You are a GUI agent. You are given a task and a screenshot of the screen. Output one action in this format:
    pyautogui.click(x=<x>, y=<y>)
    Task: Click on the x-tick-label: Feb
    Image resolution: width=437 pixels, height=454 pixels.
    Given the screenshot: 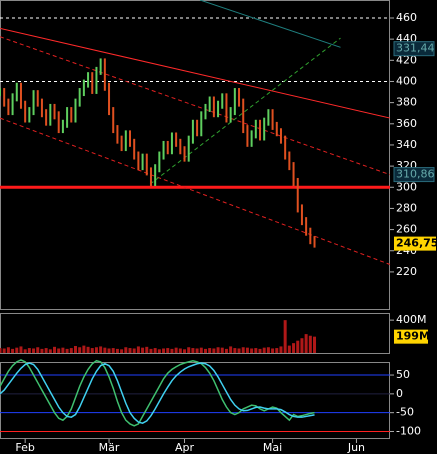 What is the action you would take?
    pyautogui.click(x=24, y=447)
    